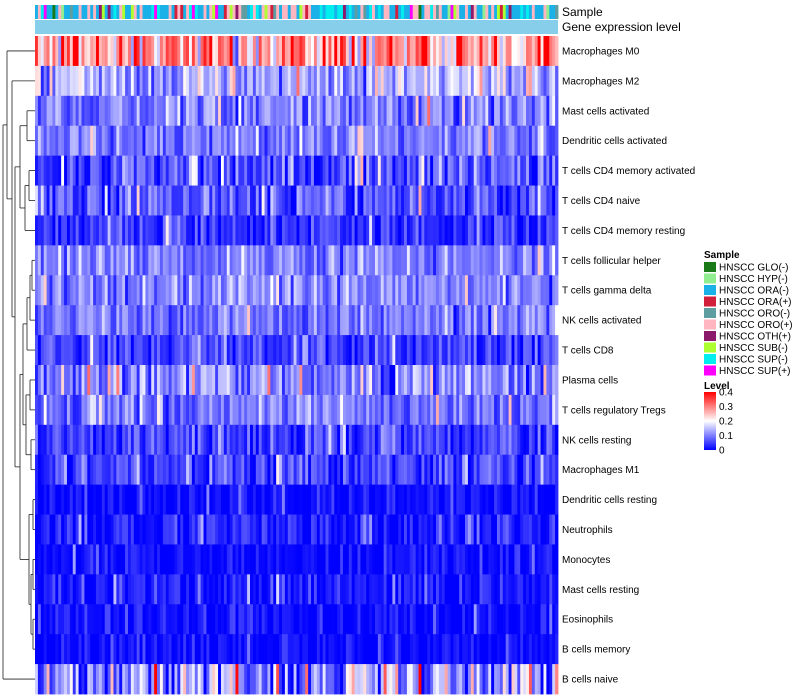  Describe the element at coordinates (726, 436) in the screenshot. I see `legend-level-tick: 0.1` at that location.